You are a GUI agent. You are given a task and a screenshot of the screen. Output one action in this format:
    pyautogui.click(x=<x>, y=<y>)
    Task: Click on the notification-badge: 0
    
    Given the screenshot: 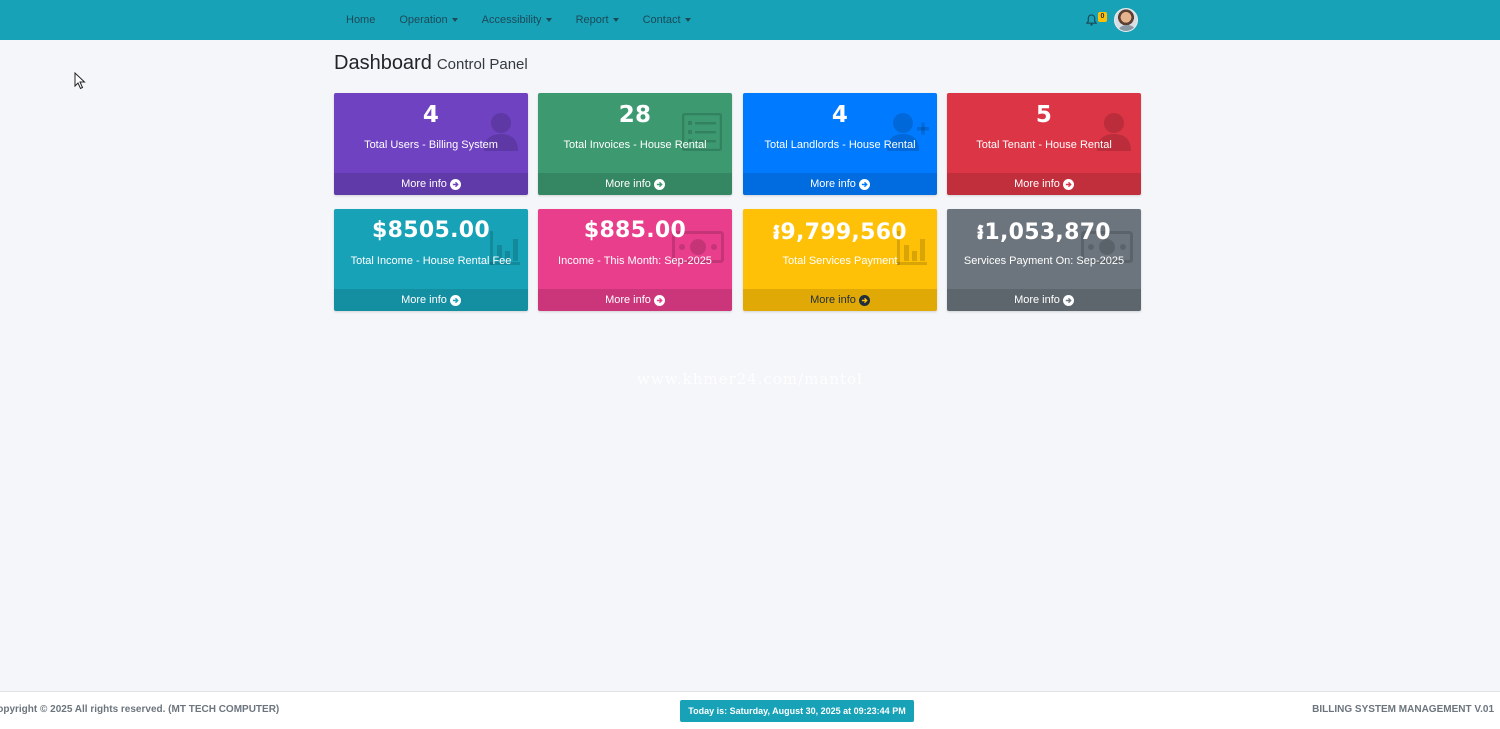 What is the action you would take?
    pyautogui.click(x=1102, y=17)
    